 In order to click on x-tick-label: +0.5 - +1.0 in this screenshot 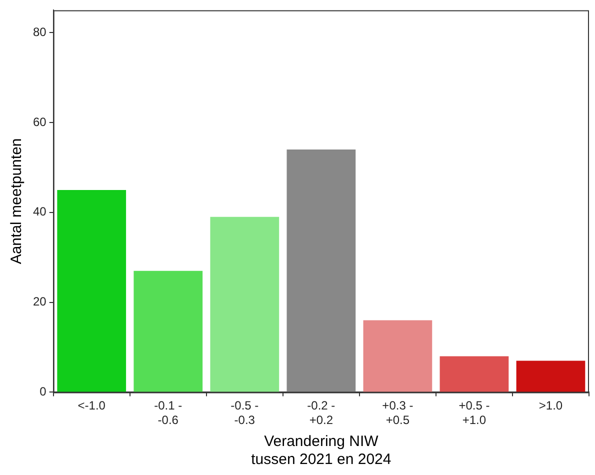, I will do `click(474, 413)`.